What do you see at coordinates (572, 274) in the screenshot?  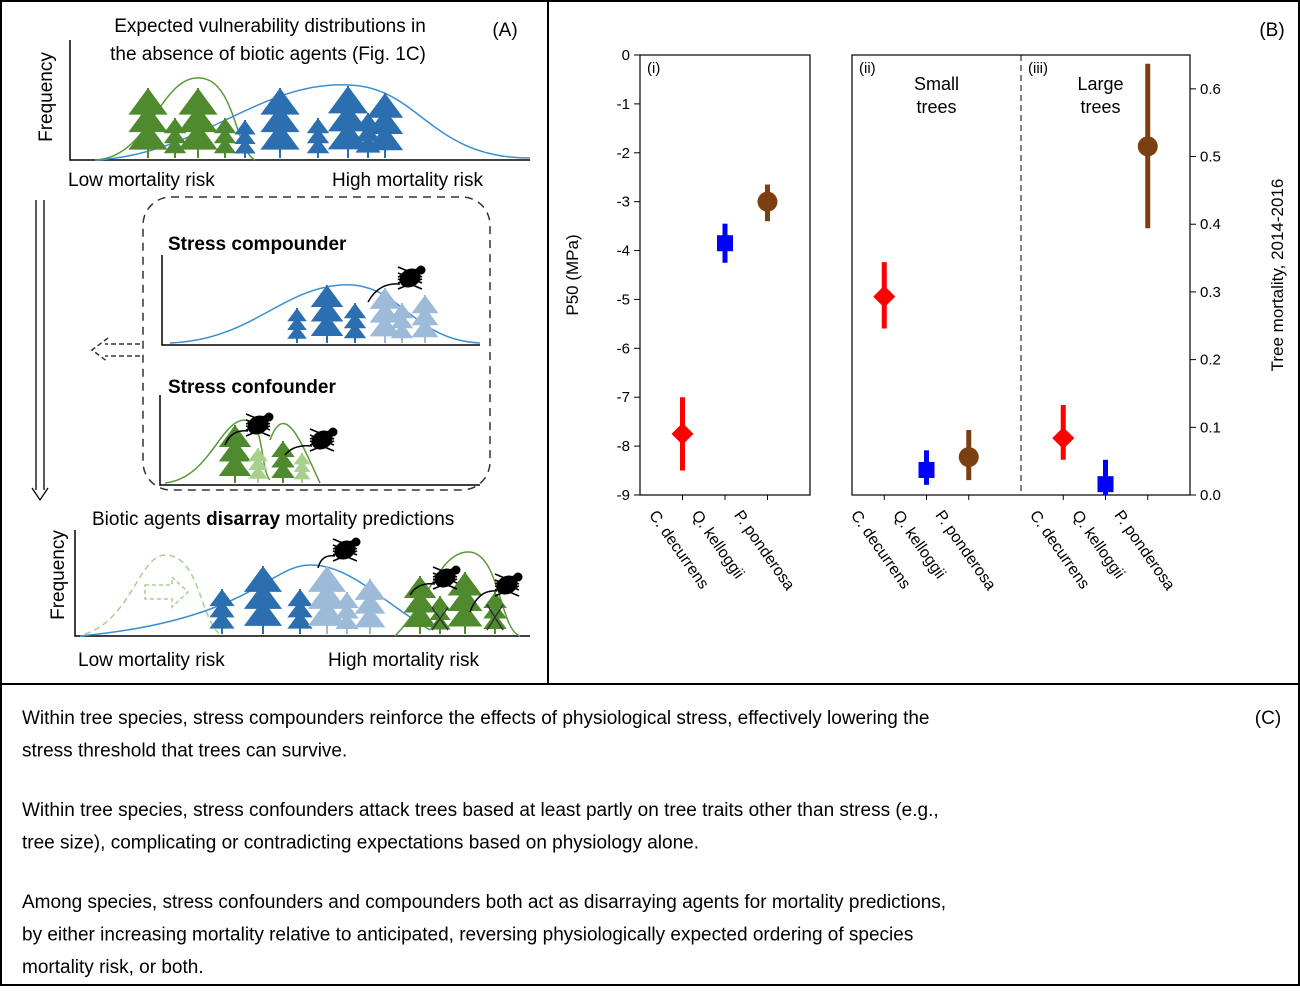 I see `axis-label: P50 (MPa)` at bounding box center [572, 274].